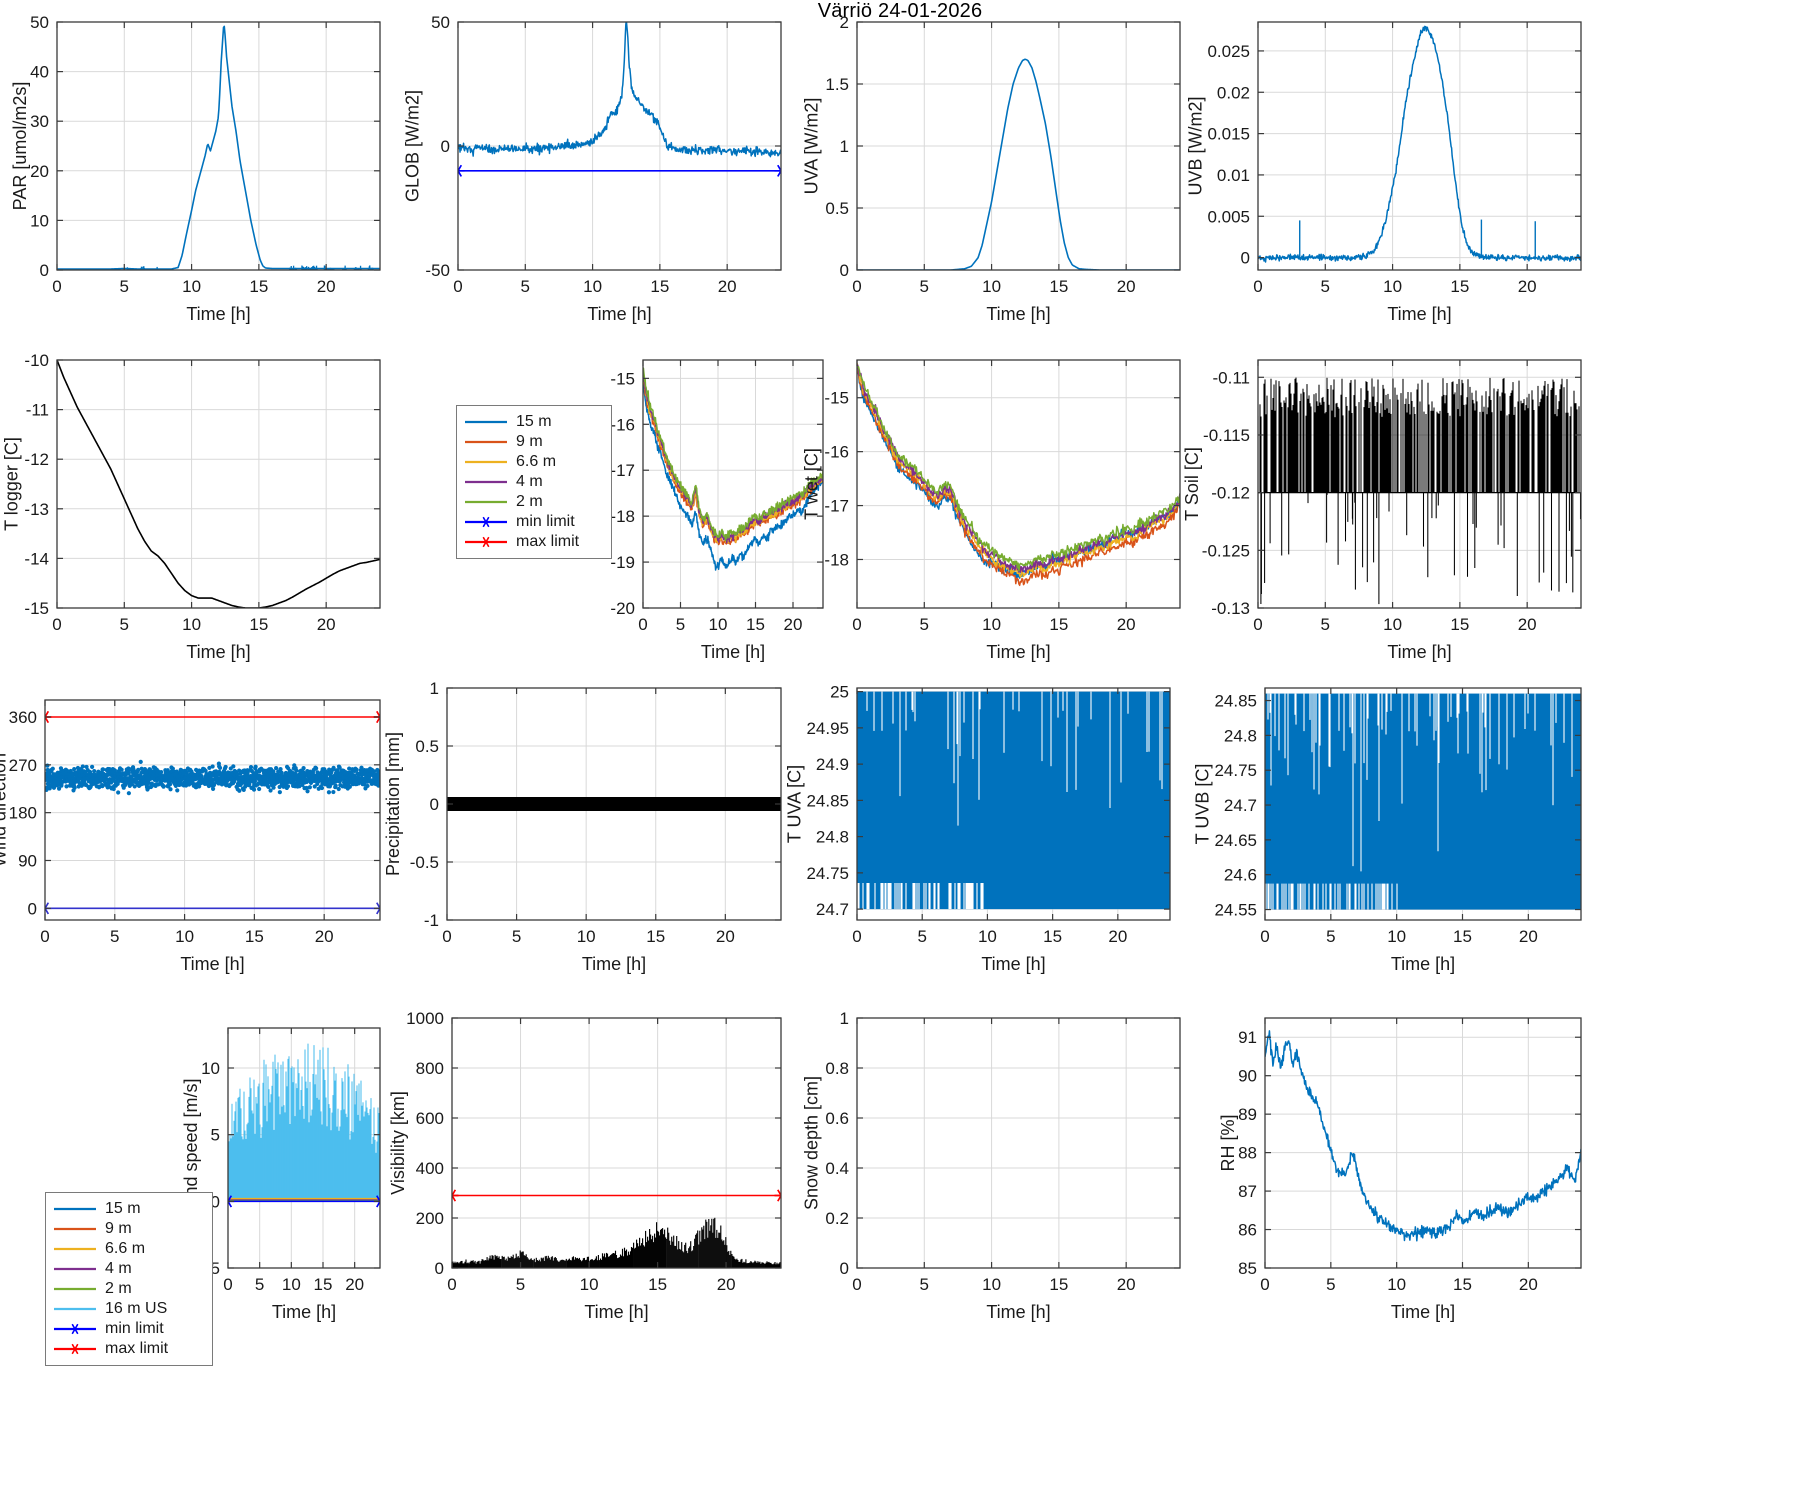  What do you see at coordinates (36, 608) in the screenshot?
I see `svg-text: -15` at bounding box center [36, 608].